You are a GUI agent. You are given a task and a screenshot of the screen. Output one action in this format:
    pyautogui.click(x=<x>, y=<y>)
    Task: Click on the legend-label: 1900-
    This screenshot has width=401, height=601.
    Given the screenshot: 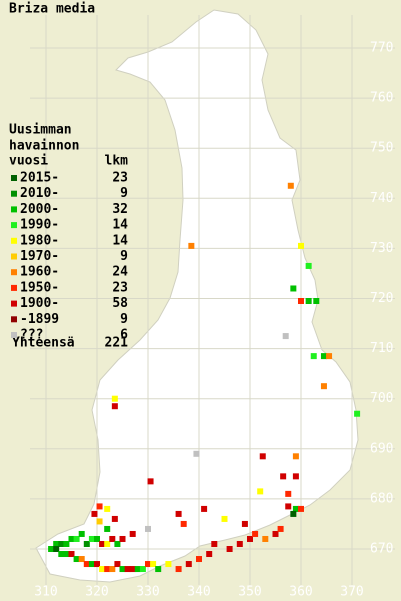 What is the action you would take?
    pyautogui.click(x=39, y=303)
    